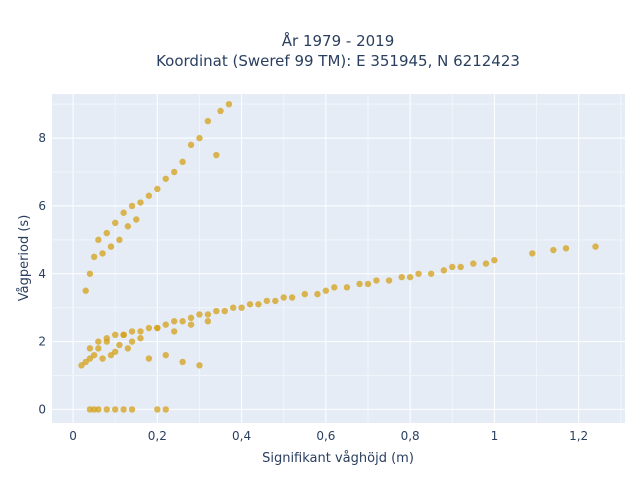 The image size is (640, 480). What do you see at coordinates (495, 436) in the screenshot?
I see `x-tick-label: 1` at bounding box center [495, 436].